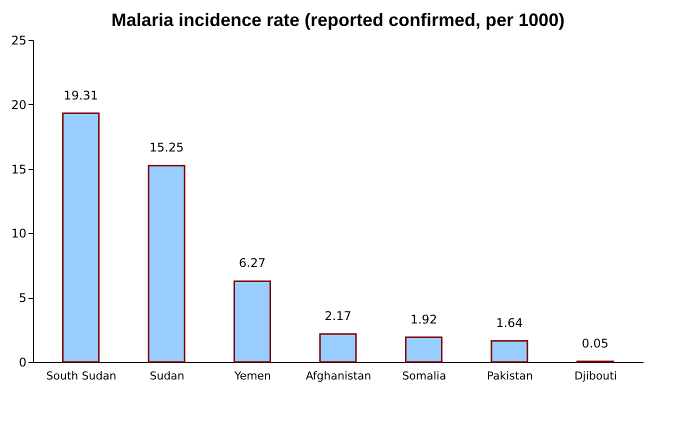  I want to click on data-label: 19.31, so click(81, 95).